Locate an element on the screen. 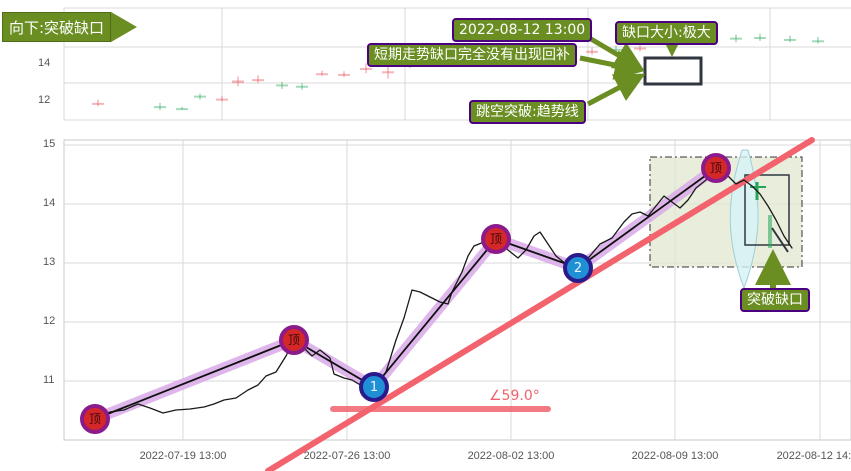 The width and height of the screenshot is (851, 471). gap-size-label: 缺口大小:极大 is located at coordinates (666, 33).